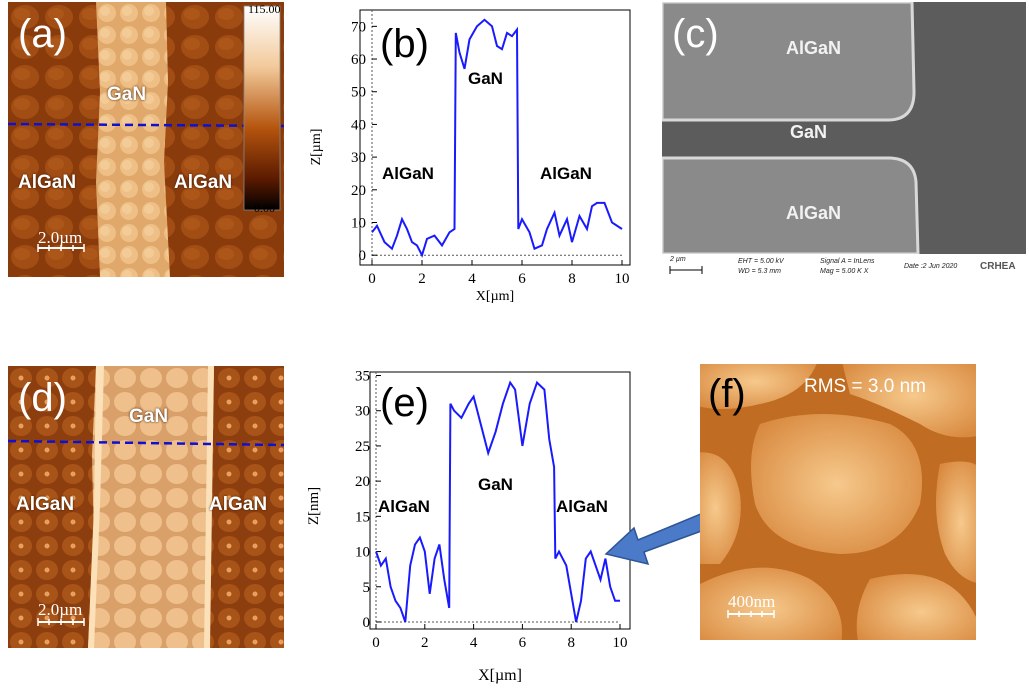 The height and width of the screenshot is (691, 1029). What do you see at coordinates (367, 623) in the screenshot?
I see `chart-e-y-tick-label: 0` at bounding box center [367, 623].